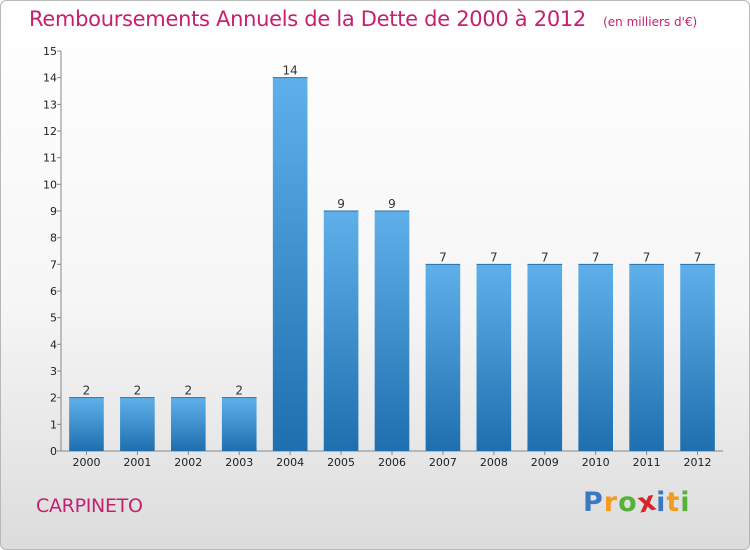 The image size is (750, 550). Describe the element at coordinates (239, 462) in the screenshot. I see `x-tick-label: 2003` at that location.